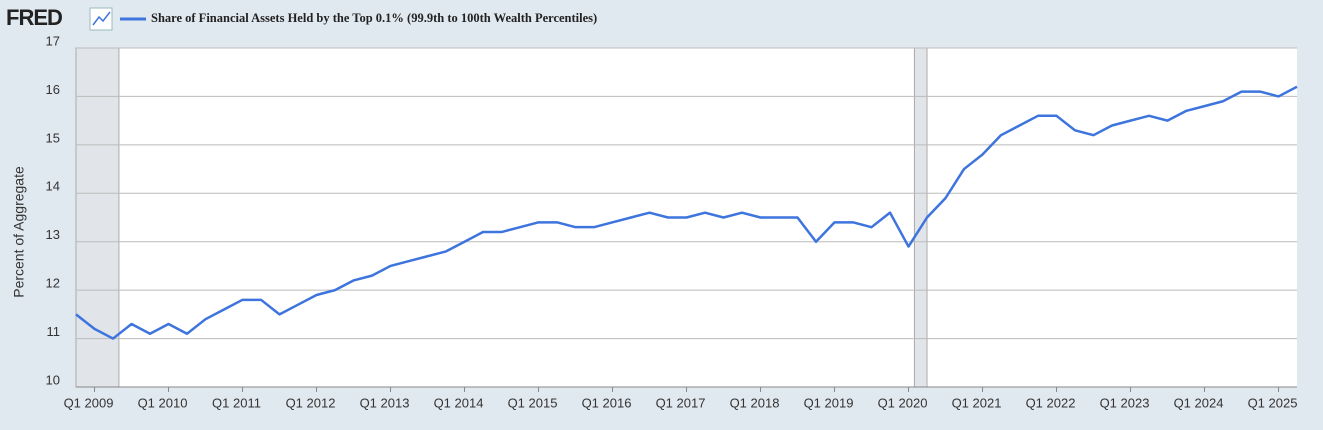  What do you see at coordinates (1125, 402) in the screenshot?
I see `x-tick-label: Q1 2023` at bounding box center [1125, 402].